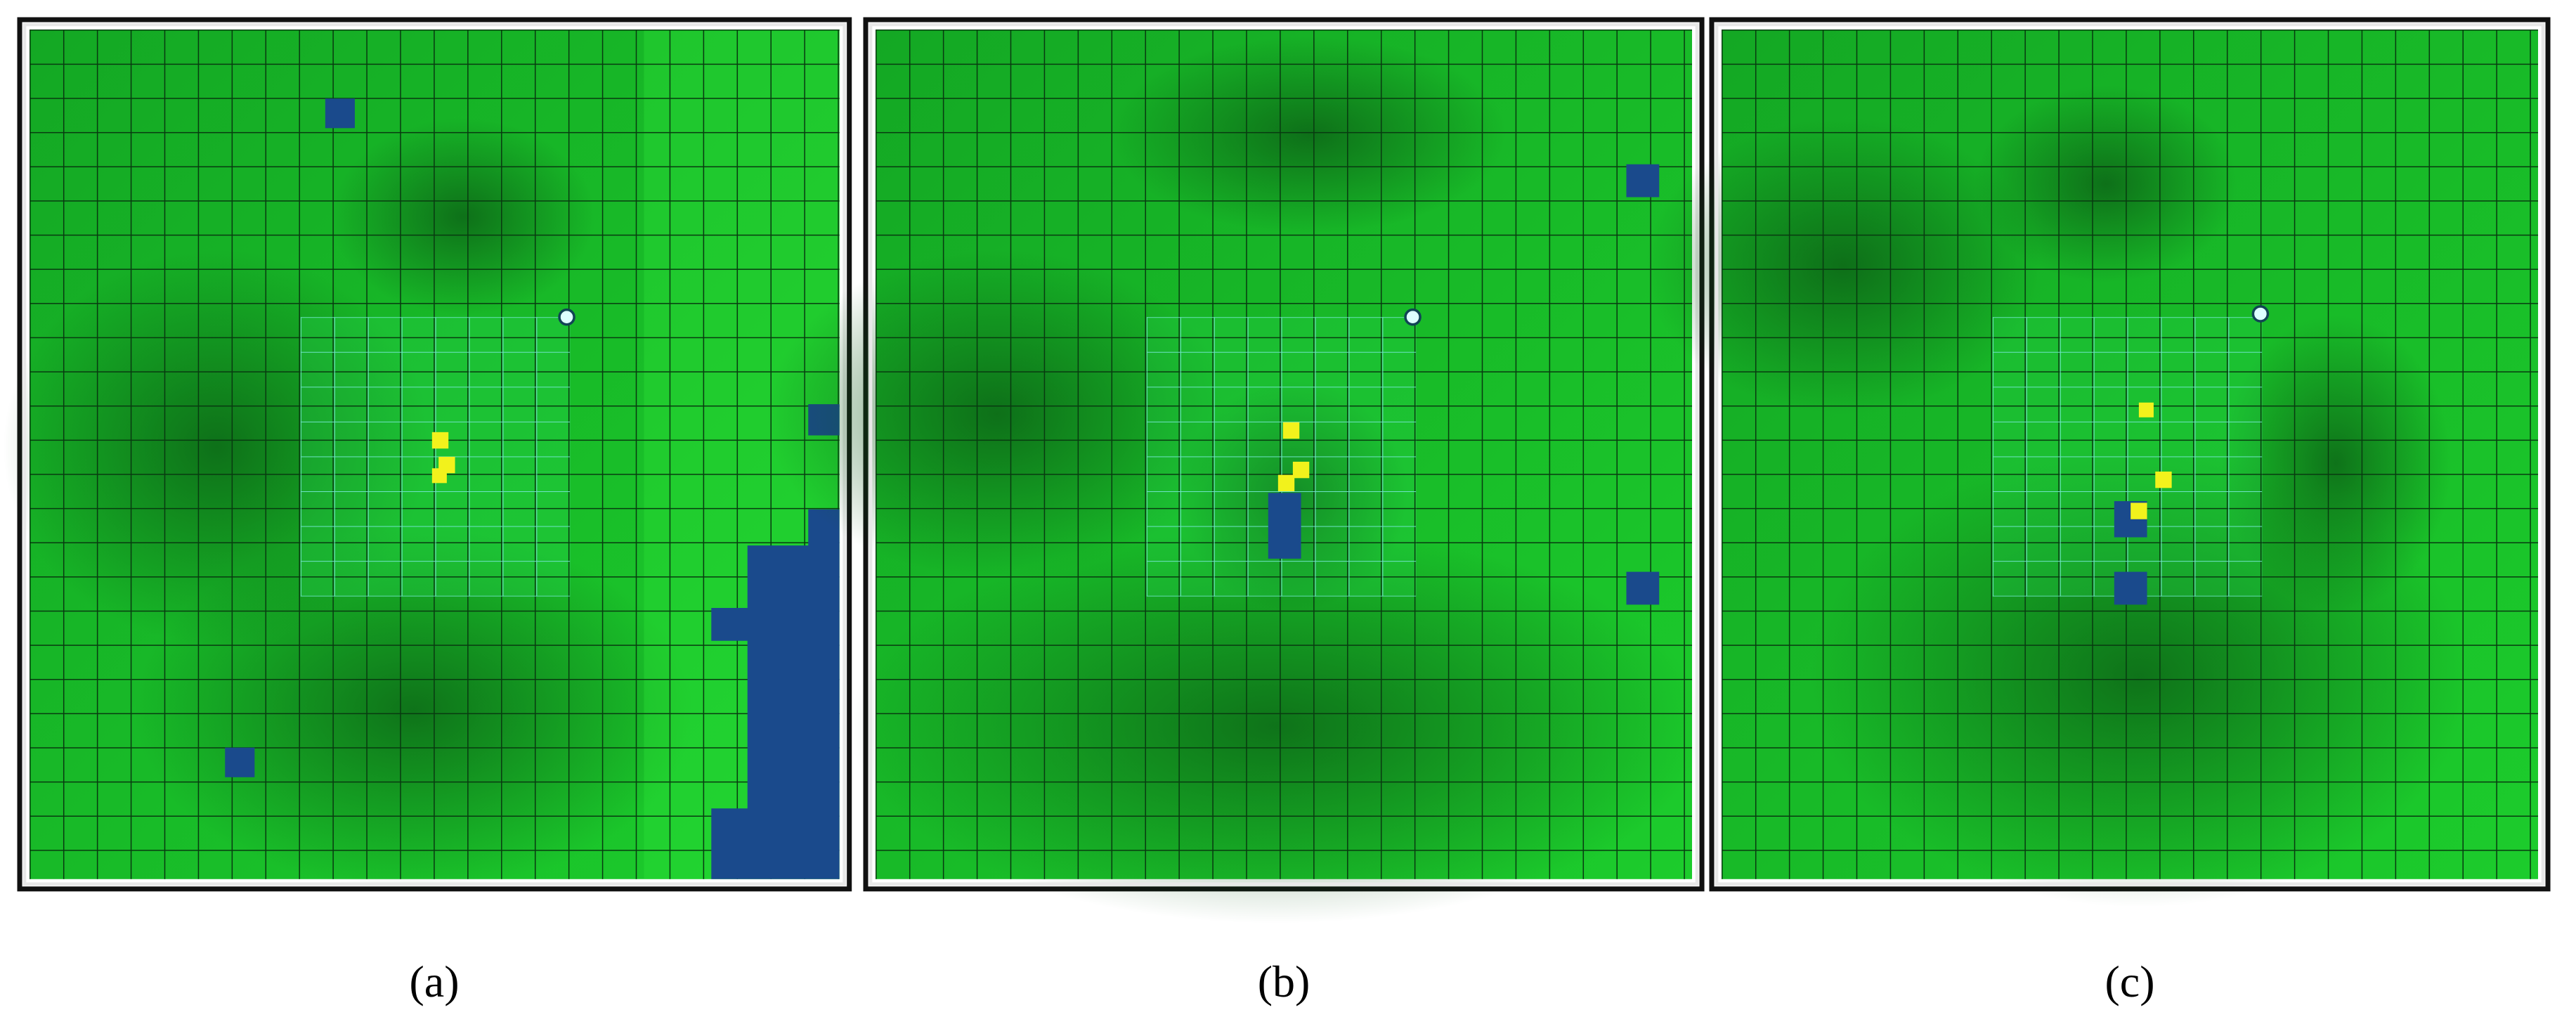 The width and height of the screenshot is (2576, 1017). What do you see at coordinates (434, 982) in the screenshot?
I see `panel-label: (a)` at bounding box center [434, 982].